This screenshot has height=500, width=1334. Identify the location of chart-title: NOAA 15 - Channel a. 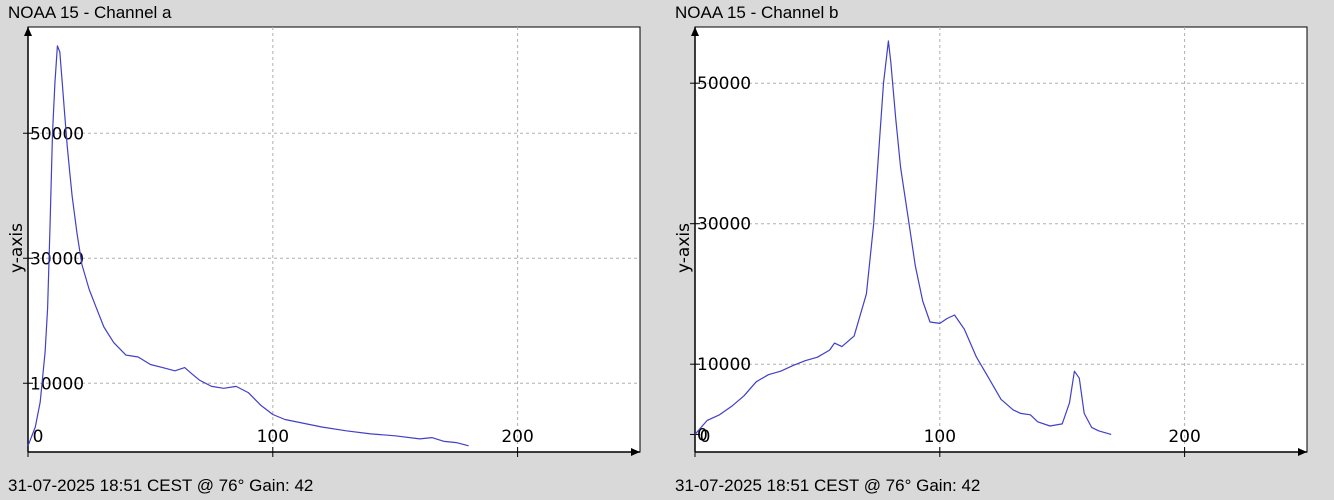
(90, 12).